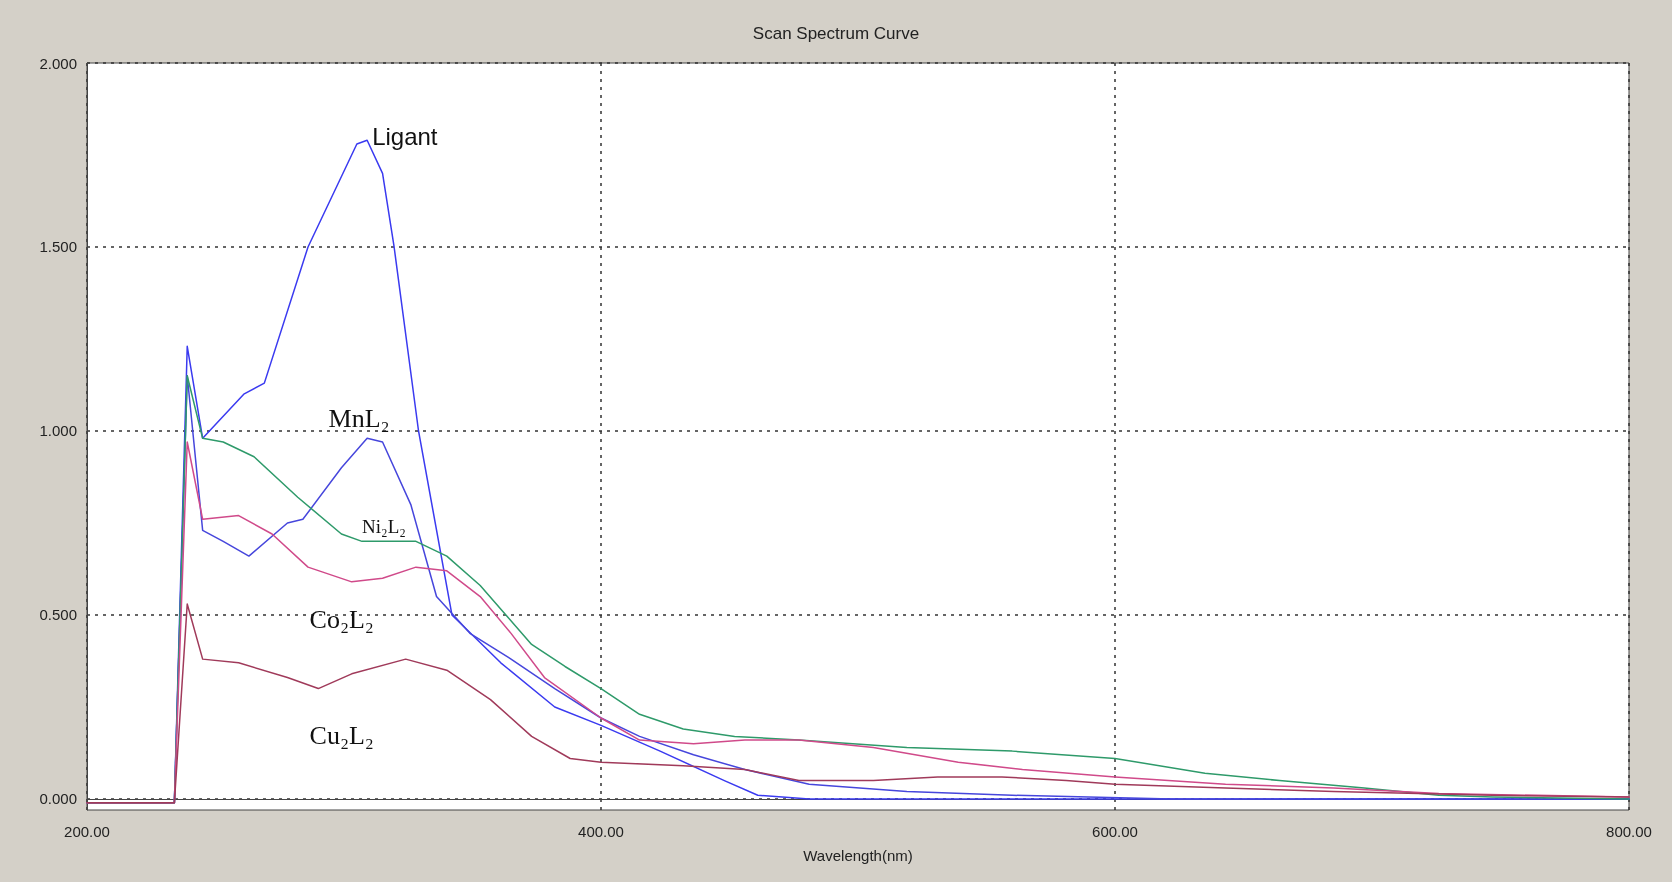 The height and width of the screenshot is (882, 1672). Describe the element at coordinates (58, 247) in the screenshot. I see `y-tick-label: 1.500` at that location.